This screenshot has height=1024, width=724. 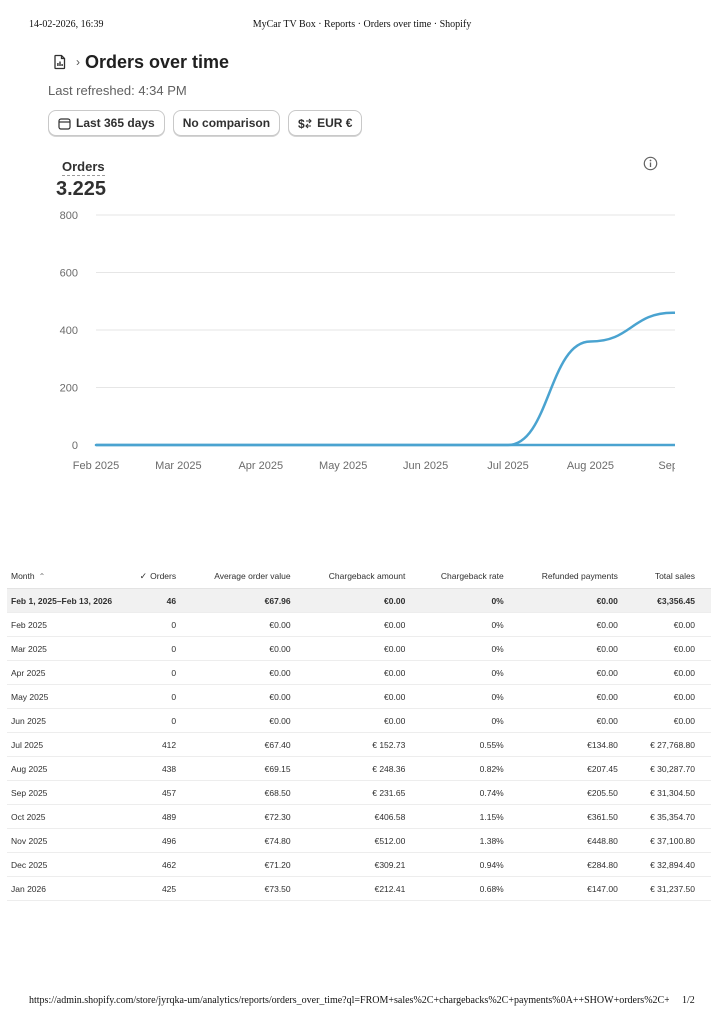 I want to click on cell-chargeback-rate: 0.82%, so click(x=470, y=768).